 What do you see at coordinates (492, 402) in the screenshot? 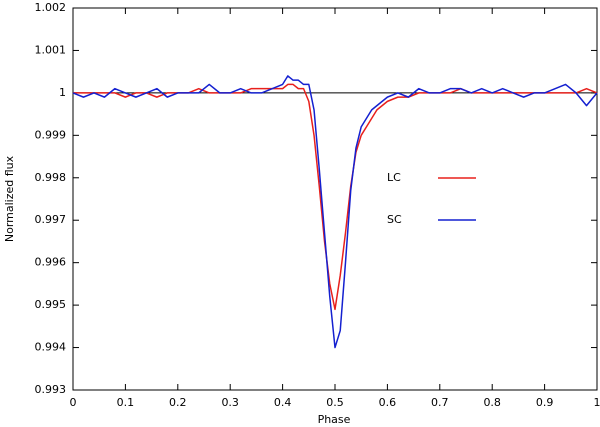
I see `x-tick-label: 0.8` at bounding box center [492, 402].